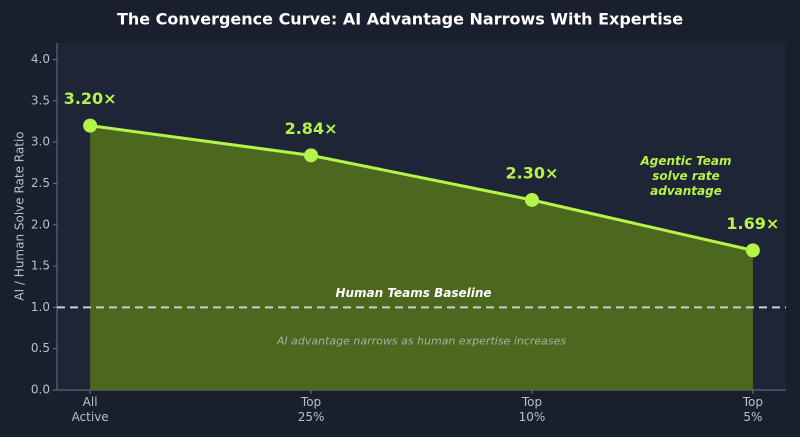 The width and height of the screenshot is (800, 437). I want to click on value-label: 1.69×, so click(752, 223).